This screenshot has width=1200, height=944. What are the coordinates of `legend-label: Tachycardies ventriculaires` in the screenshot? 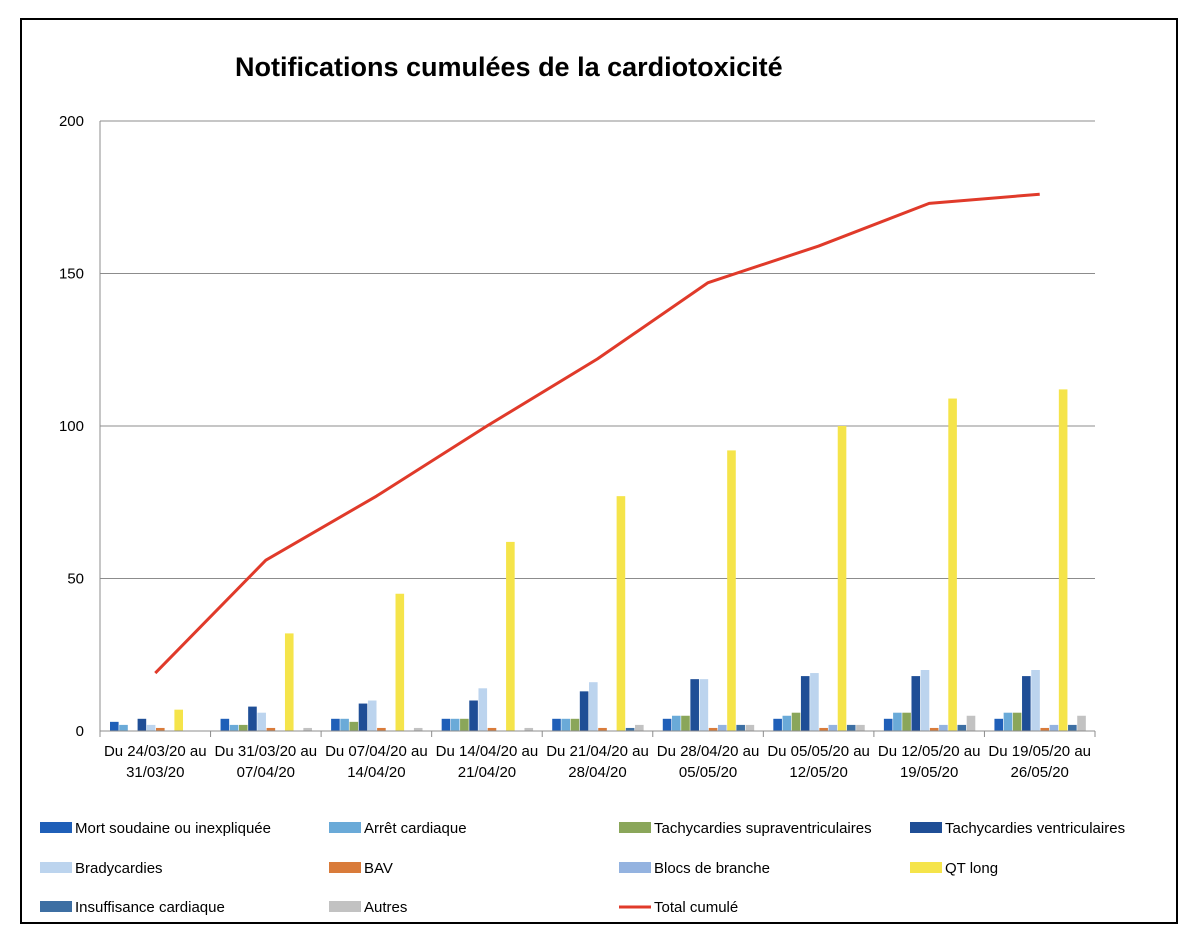 It's located at (1035, 828).